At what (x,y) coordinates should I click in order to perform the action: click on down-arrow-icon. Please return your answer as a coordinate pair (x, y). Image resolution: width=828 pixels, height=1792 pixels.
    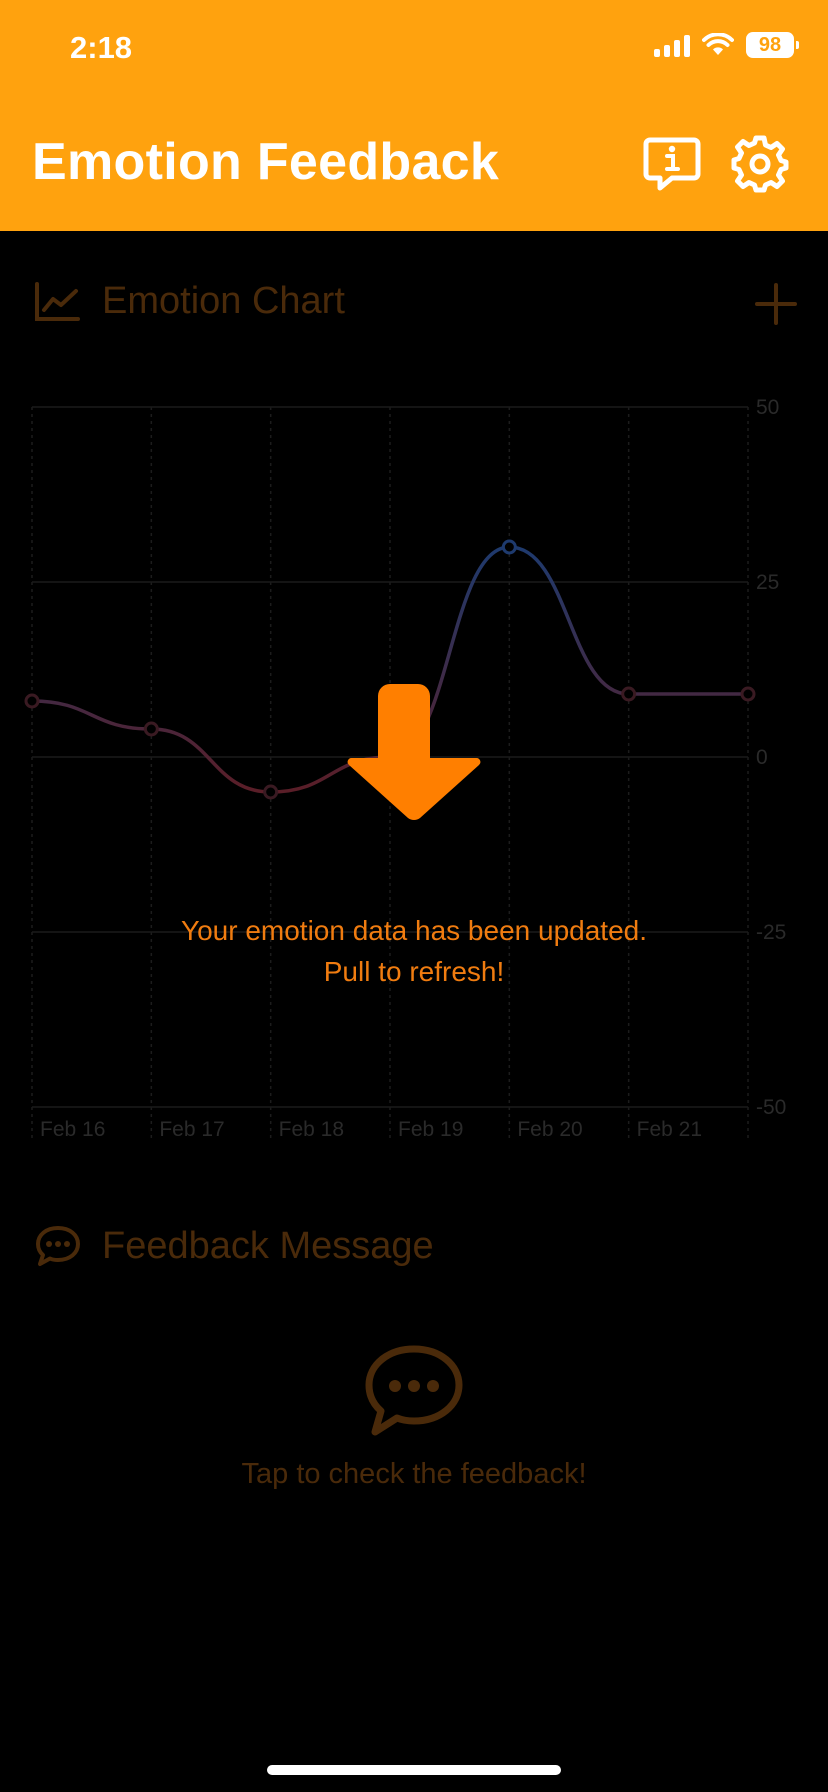
    Looking at the image, I should click on (414, 752).